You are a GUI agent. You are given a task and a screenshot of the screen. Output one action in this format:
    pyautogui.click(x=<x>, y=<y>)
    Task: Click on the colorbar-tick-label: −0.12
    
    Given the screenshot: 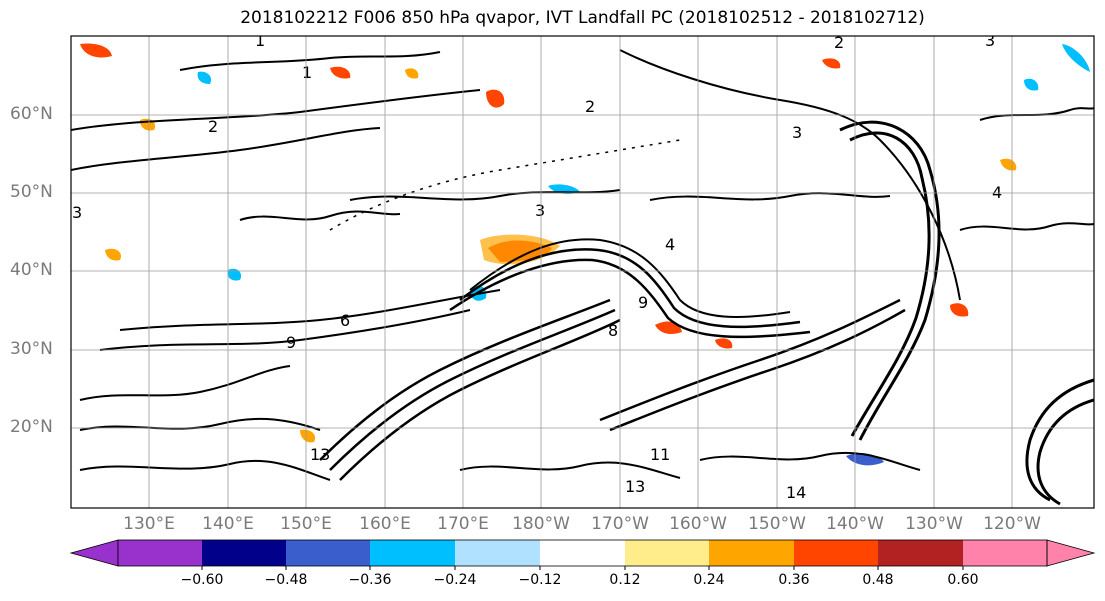 What is the action you would take?
    pyautogui.click(x=540, y=580)
    